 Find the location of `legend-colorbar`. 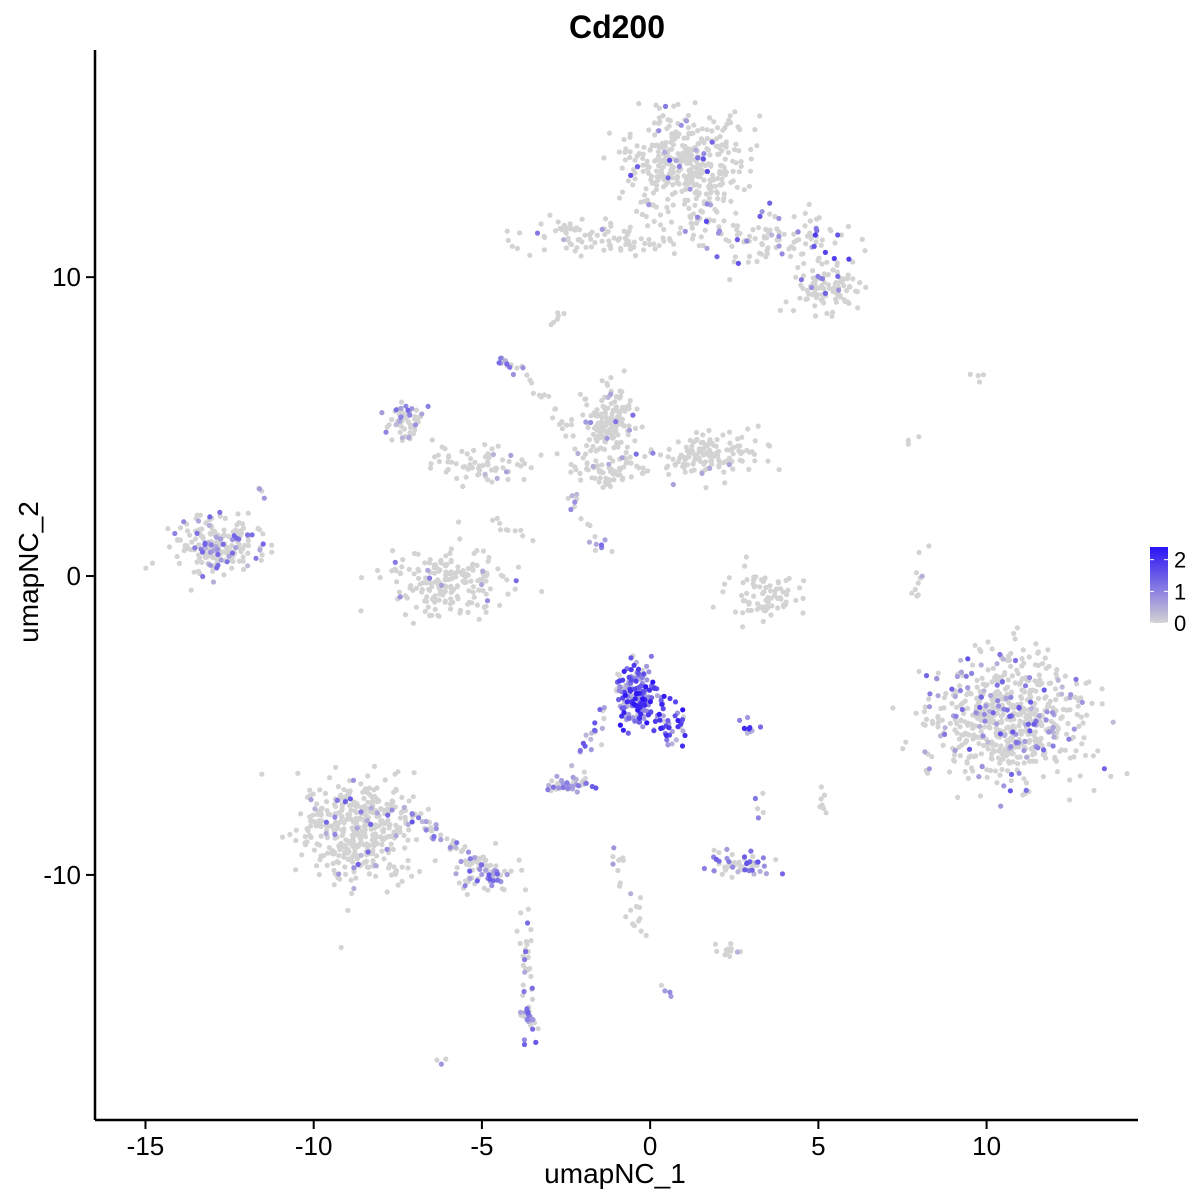

legend-colorbar is located at coordinates (1159, 585).